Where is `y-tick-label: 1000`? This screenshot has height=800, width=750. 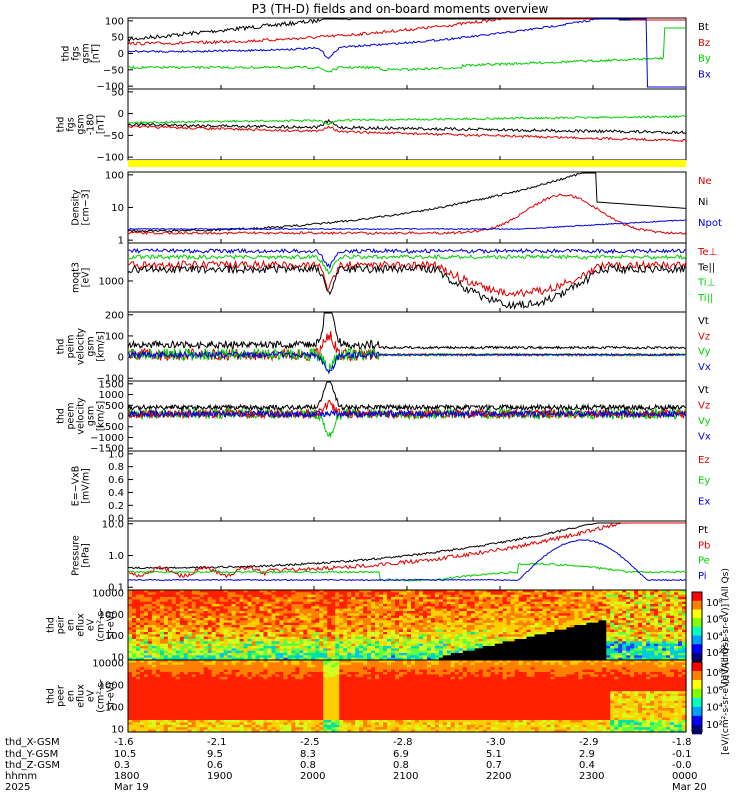 y-tick-label: 1000 is located at coordinates (111, 281).